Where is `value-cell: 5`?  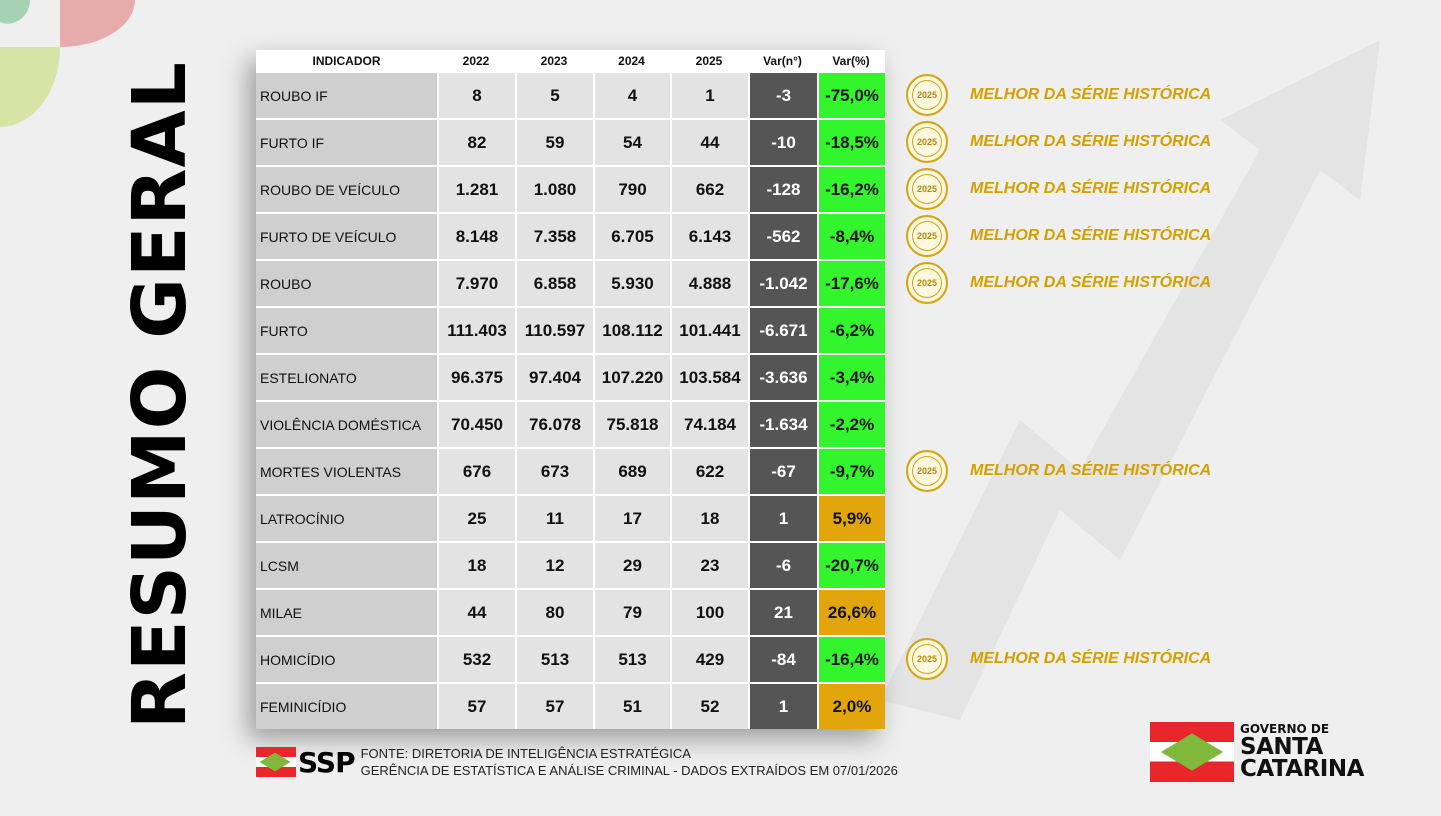
value-cell: 5 is located at coordinates (554, 95).